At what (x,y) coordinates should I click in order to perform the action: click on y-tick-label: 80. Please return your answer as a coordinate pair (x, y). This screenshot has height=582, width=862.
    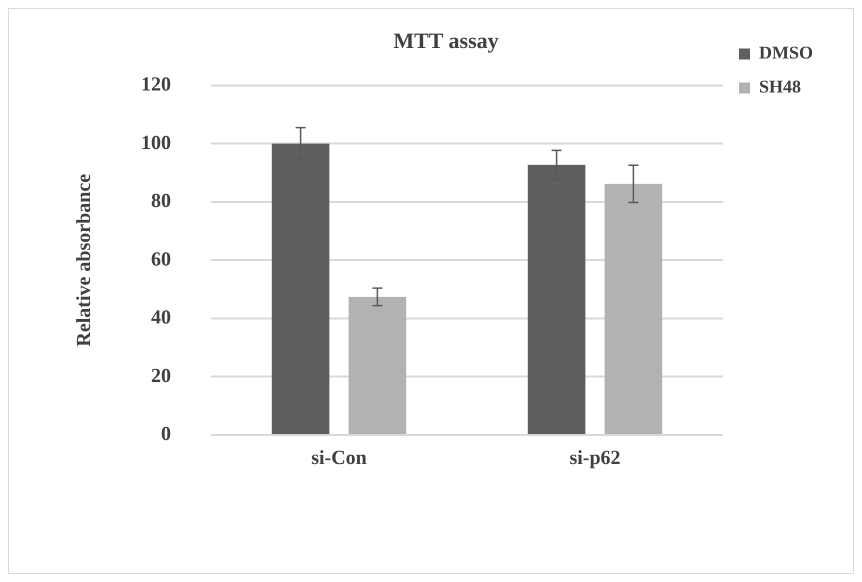
    Looking at the image, I should click on (161, 201).